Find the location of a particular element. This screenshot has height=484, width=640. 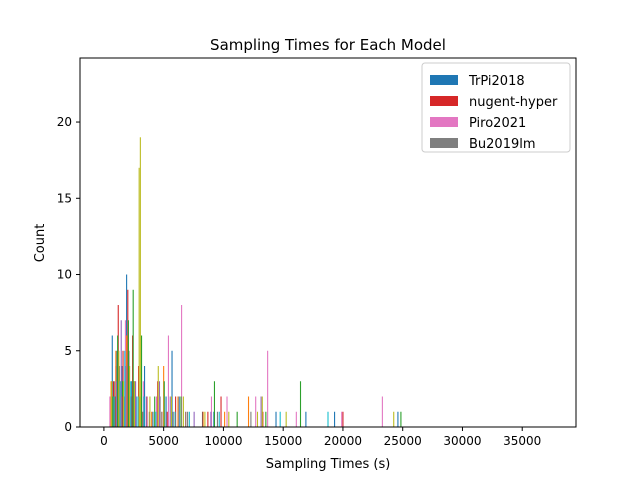

legend-label-piro2021: Piro2021 is located at coordinates (497, 123).